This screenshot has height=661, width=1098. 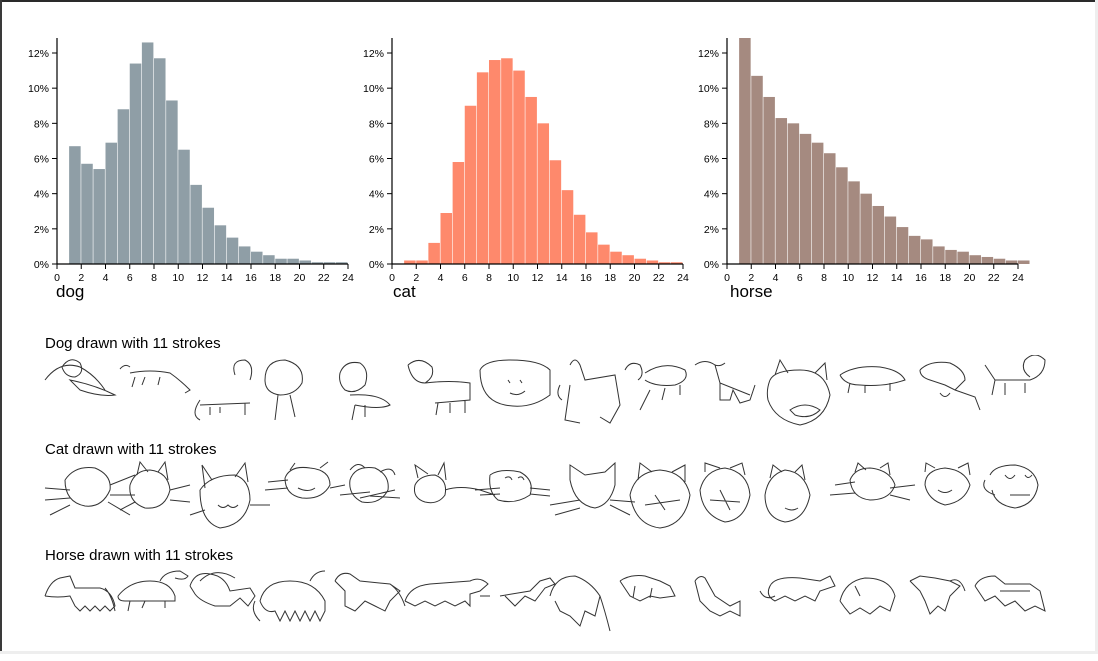 I want to click on frame-right-border, so click(x=1096, y=327).